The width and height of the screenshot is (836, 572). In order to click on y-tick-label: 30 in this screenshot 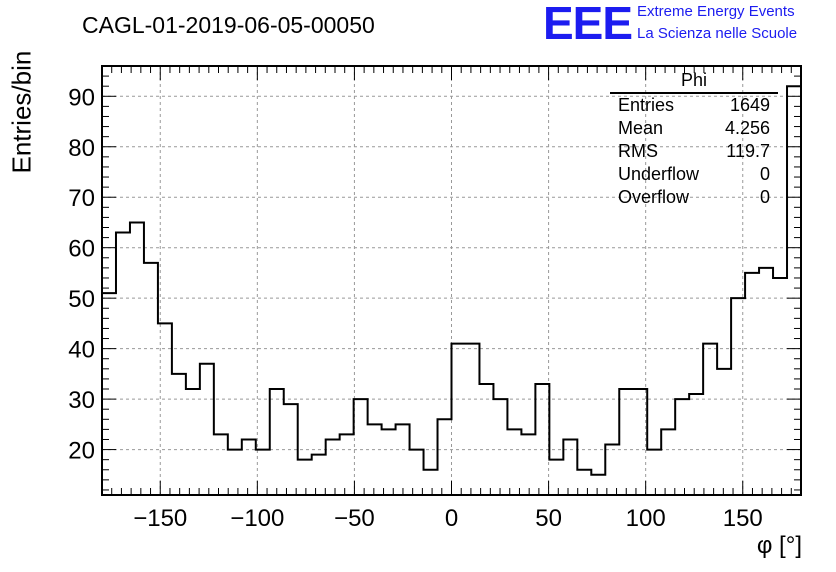, I will do `click(81, 400)`.